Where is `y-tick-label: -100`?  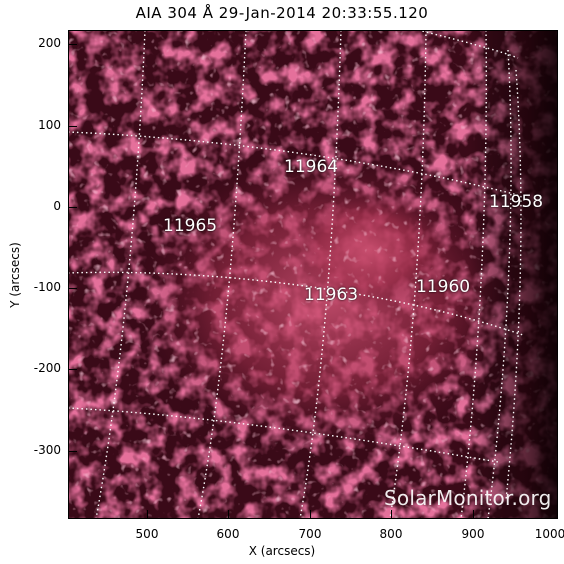 y-tick-label: -100 is located at coordinates (47, 287).